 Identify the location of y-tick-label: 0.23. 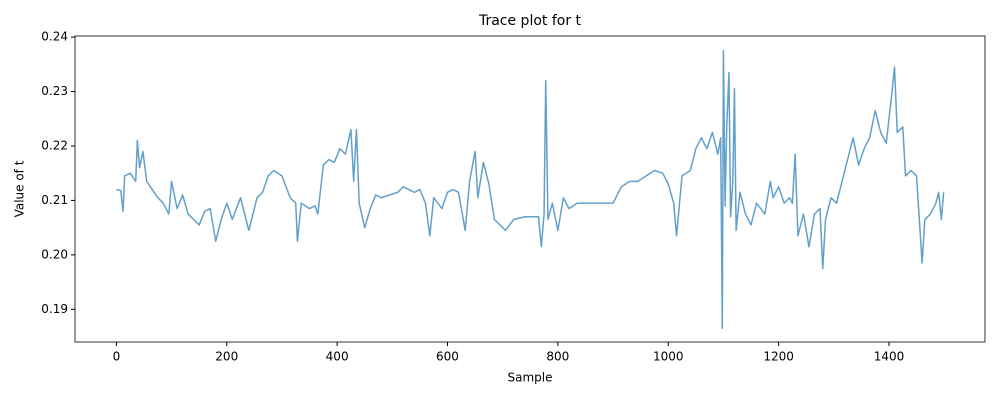
(54, 91).